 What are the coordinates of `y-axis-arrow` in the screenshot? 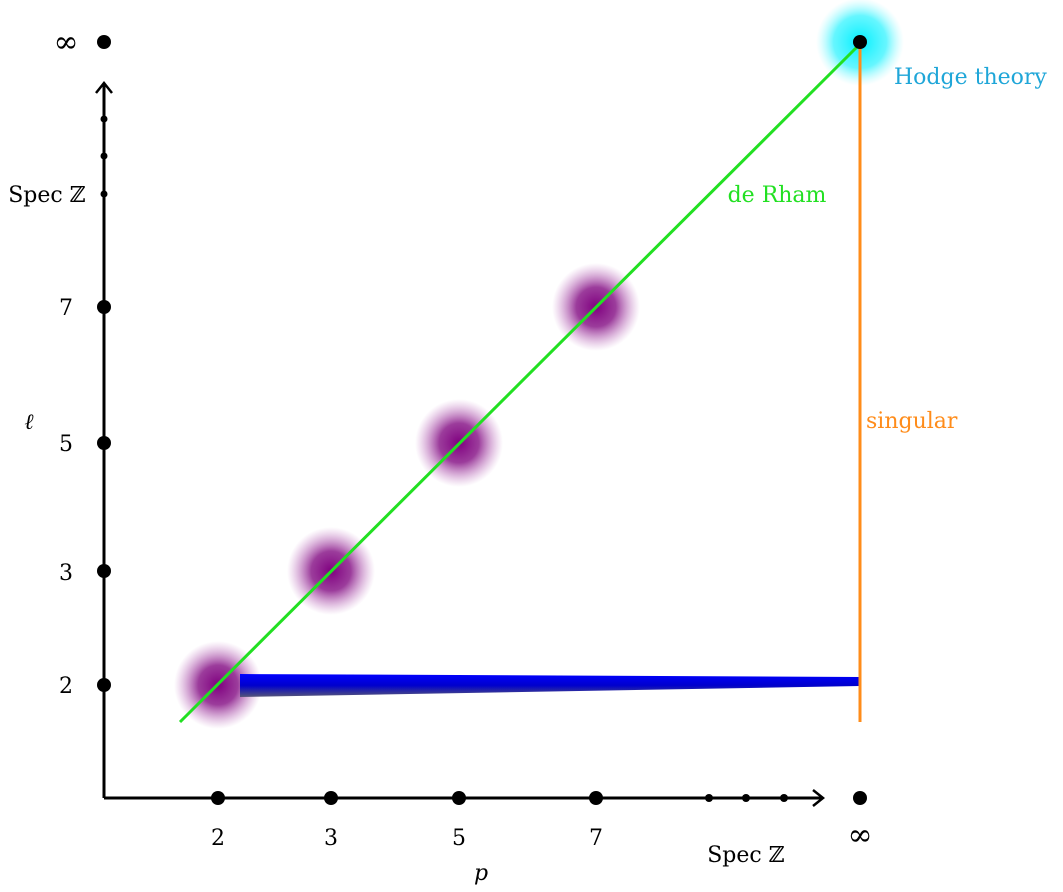 It's located at (104, 87).